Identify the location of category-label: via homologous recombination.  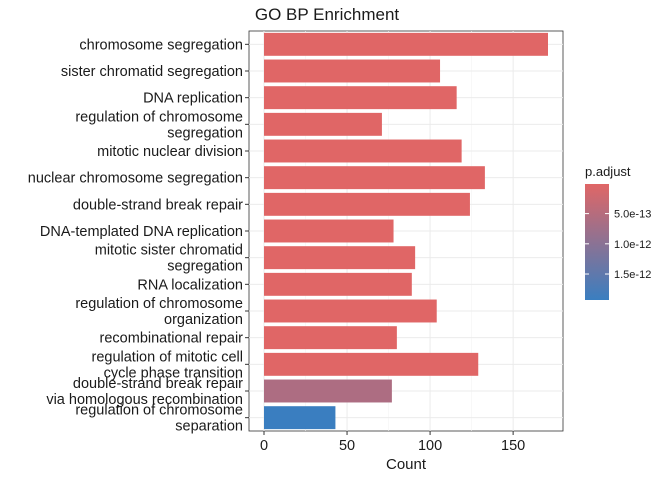
(144, 400).